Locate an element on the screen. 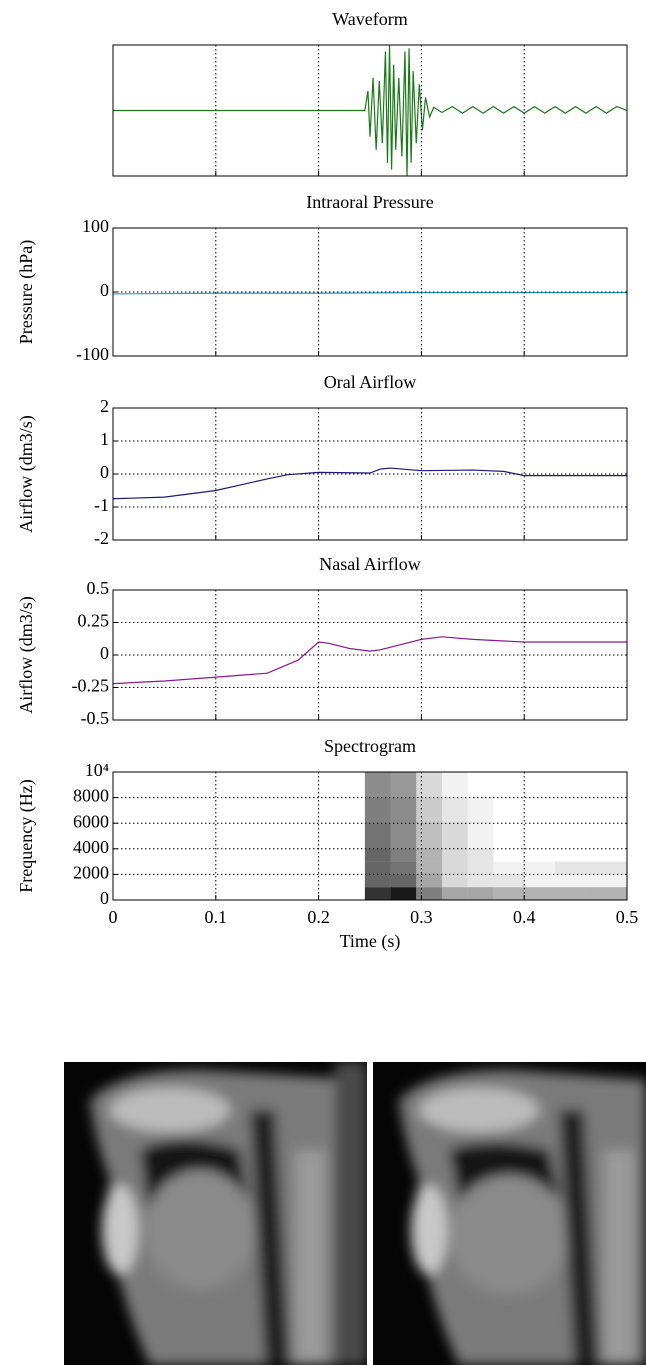 Image resolution: width=646 pixels, height=1365 pixels. y-axis-label: Frequency (Hz) is located at coordinates (26, 835).